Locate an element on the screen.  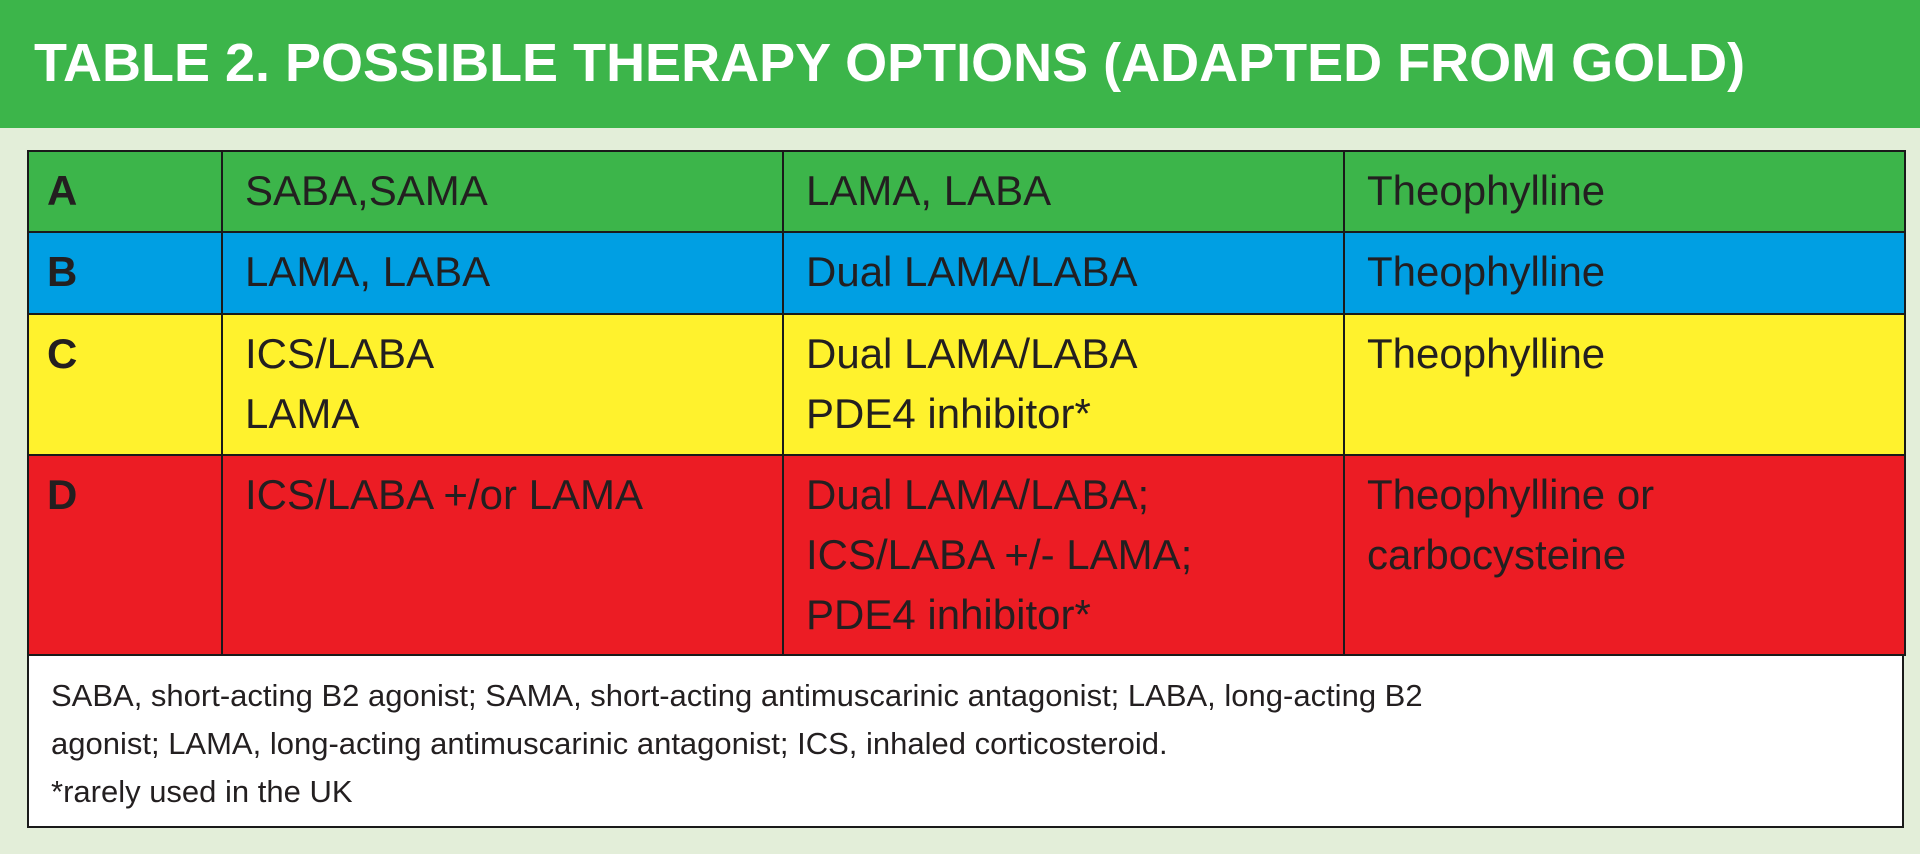
row-d-col3: Theophylline or carbocysteine is located at coordinates (1624, 555).